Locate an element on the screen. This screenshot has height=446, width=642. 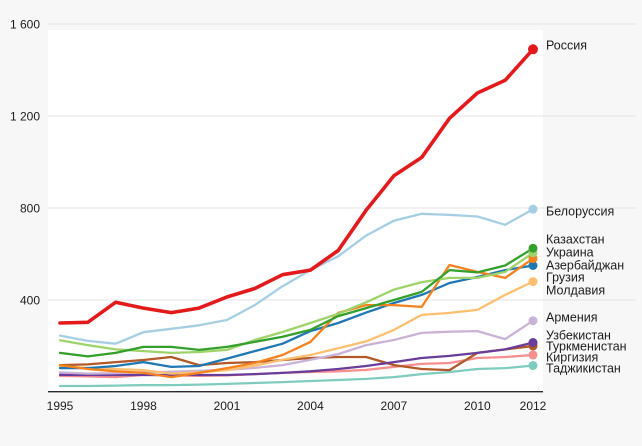
endpoint-dot-Россия is located at coordinates (533, 49).